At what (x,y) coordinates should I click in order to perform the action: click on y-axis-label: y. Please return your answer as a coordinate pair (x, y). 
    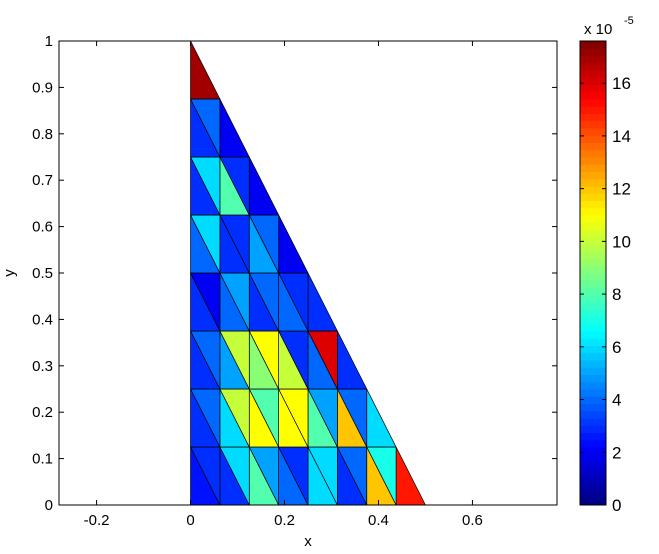
    Looking at the image, I should click on (9, 273).